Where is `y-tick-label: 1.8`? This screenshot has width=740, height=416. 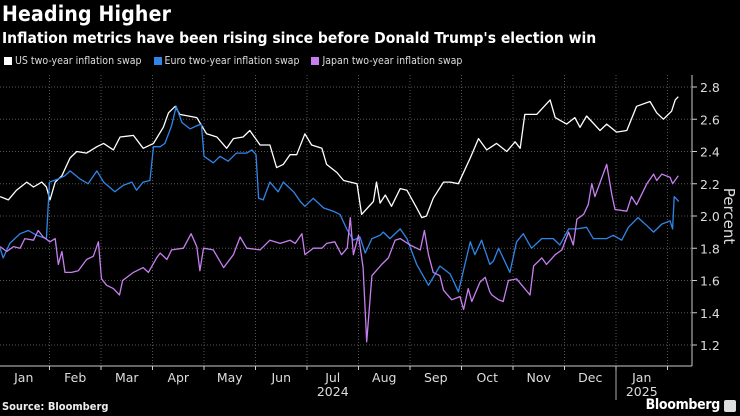
y-tick-label: 1.8 is located at coordinates (710, 248).